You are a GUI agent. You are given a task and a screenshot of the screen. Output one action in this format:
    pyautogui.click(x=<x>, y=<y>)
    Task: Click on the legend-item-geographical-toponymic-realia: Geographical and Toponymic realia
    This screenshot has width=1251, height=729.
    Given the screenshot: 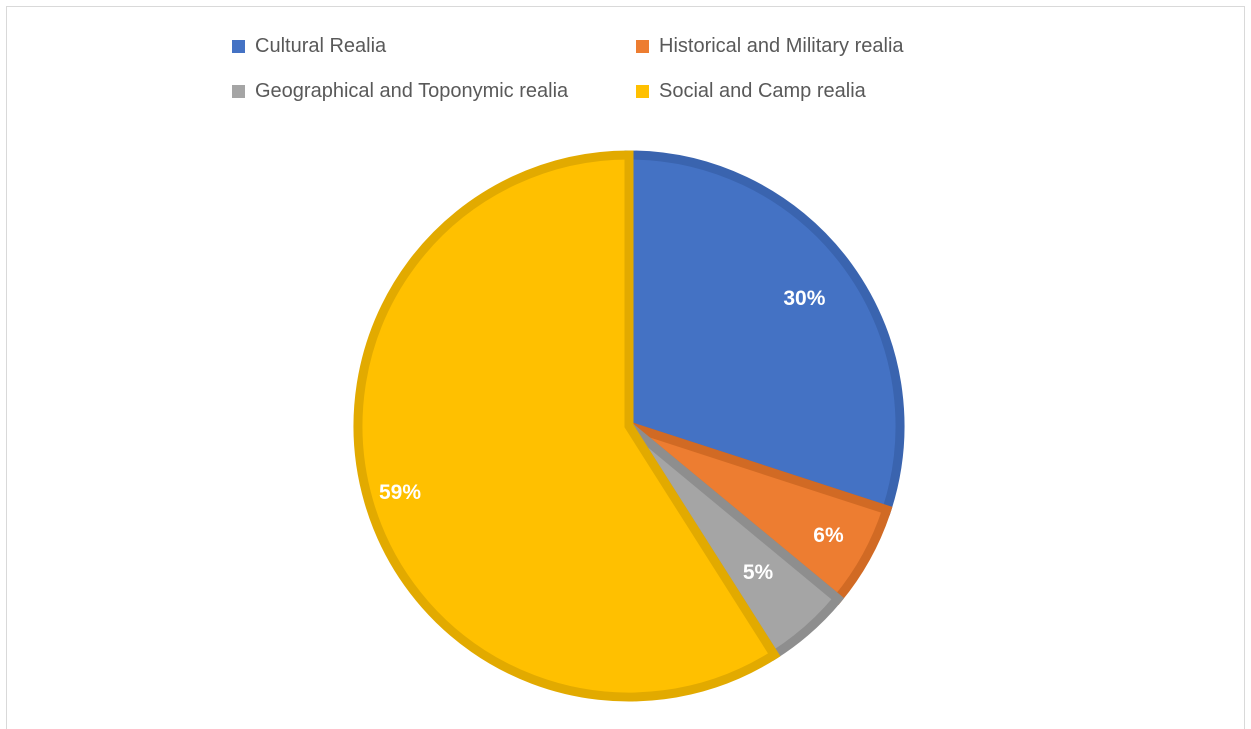 What is the action you would take?
    pyautogui.click(x=434, y=91)
    